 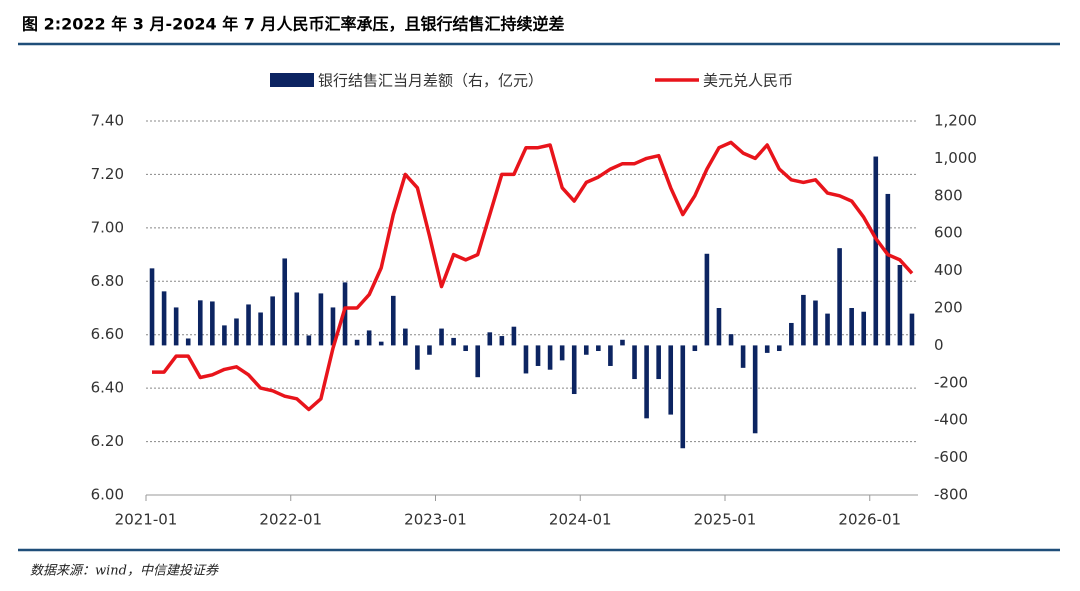 What do you see at coordinates (951, 382) in the screenshot?
I see `y2-tick-label: -200` at bounding box center [951, 382].